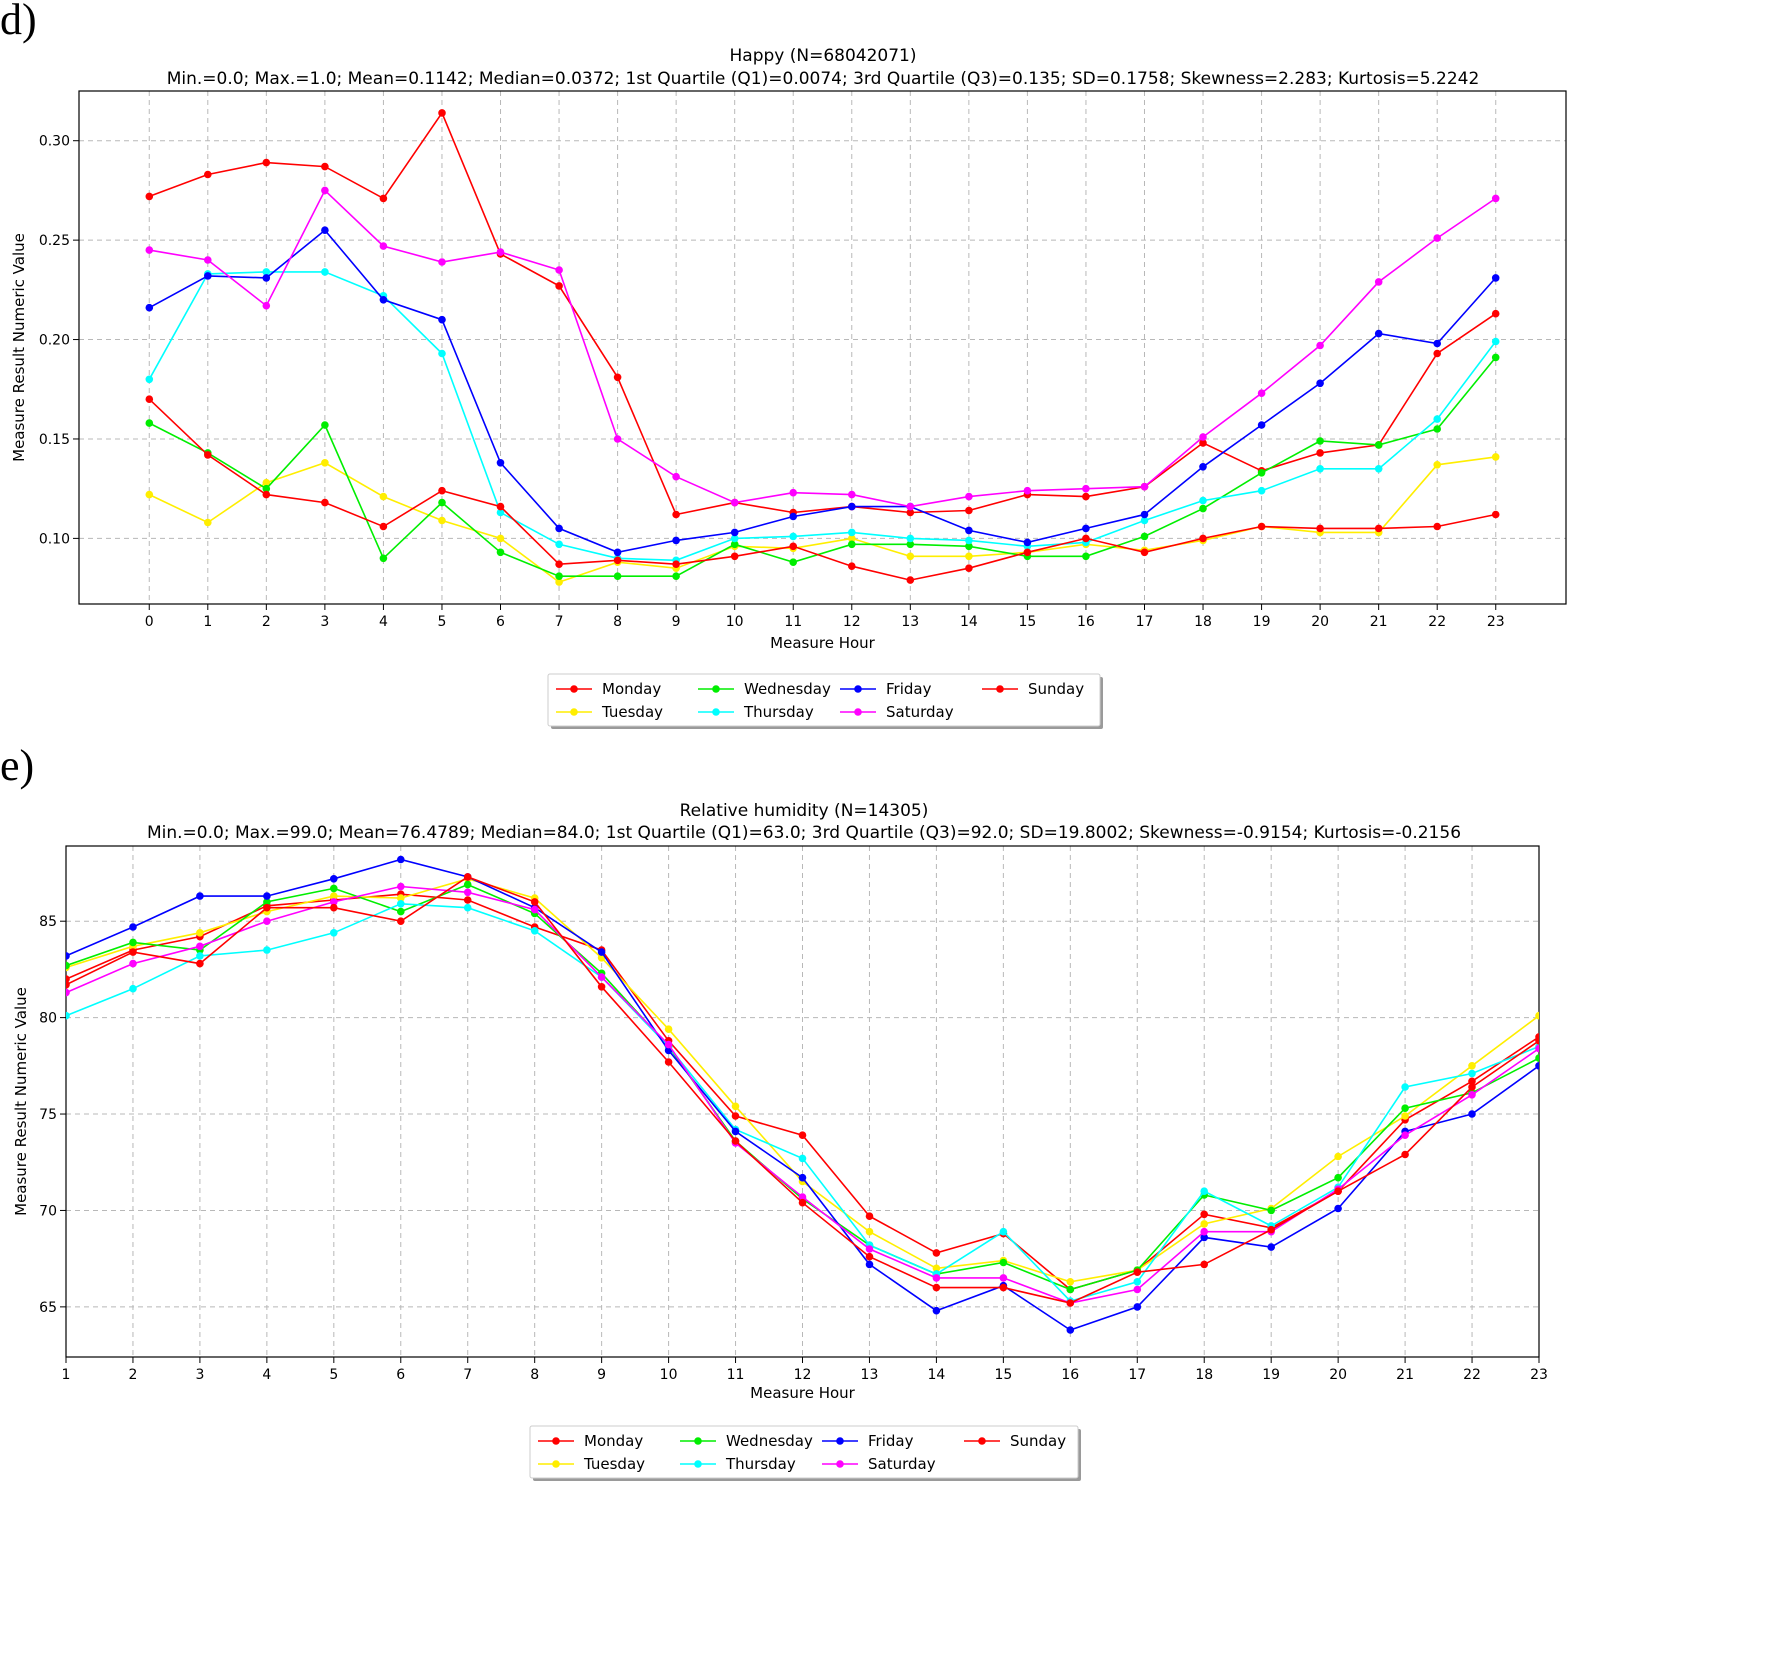 The image size is (1770, 1668). Describe the element at coordinates (1539, 1375) in the screenshot. I see `chart2-x-tick-label: 23` at that location.